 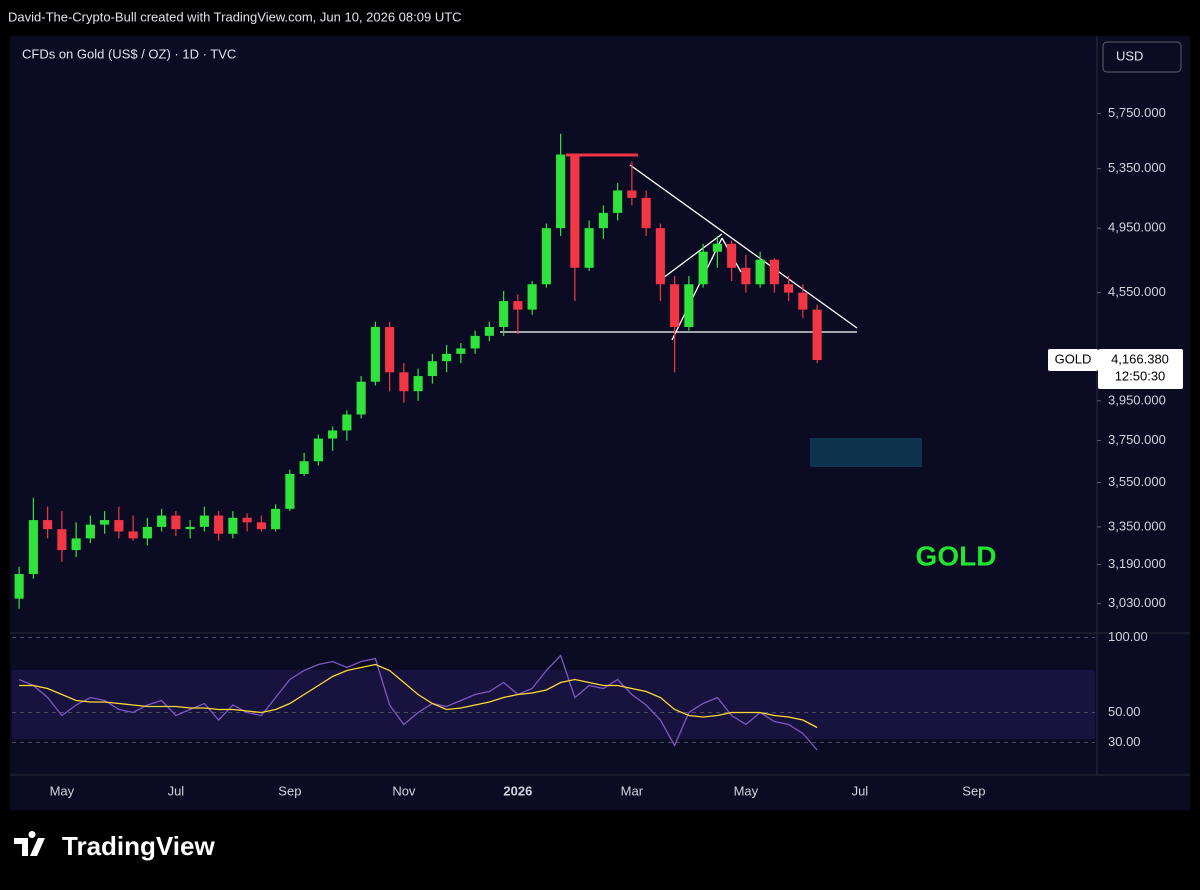 What do you see at coordinates (1137, 112) in the screenshot?
I see `y-tick-label: 5,750.000` at bounding box center [1137, 112].